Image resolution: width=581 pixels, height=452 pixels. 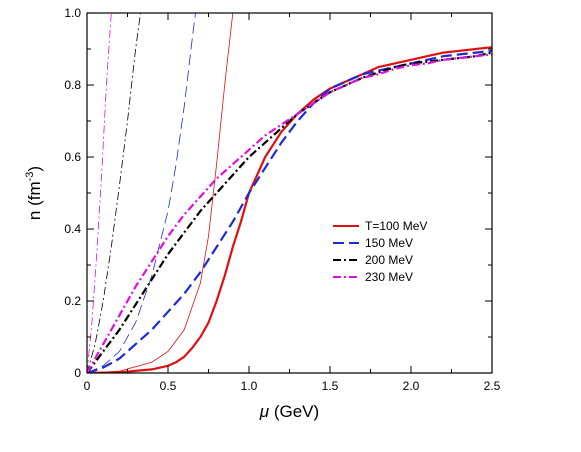 What do you see at coordinates (380, 251) in the screenshot?
I see `legend: T=100 MeV 150 MeV 200 MeV 230 MeV` at bounding box center [380, 251].